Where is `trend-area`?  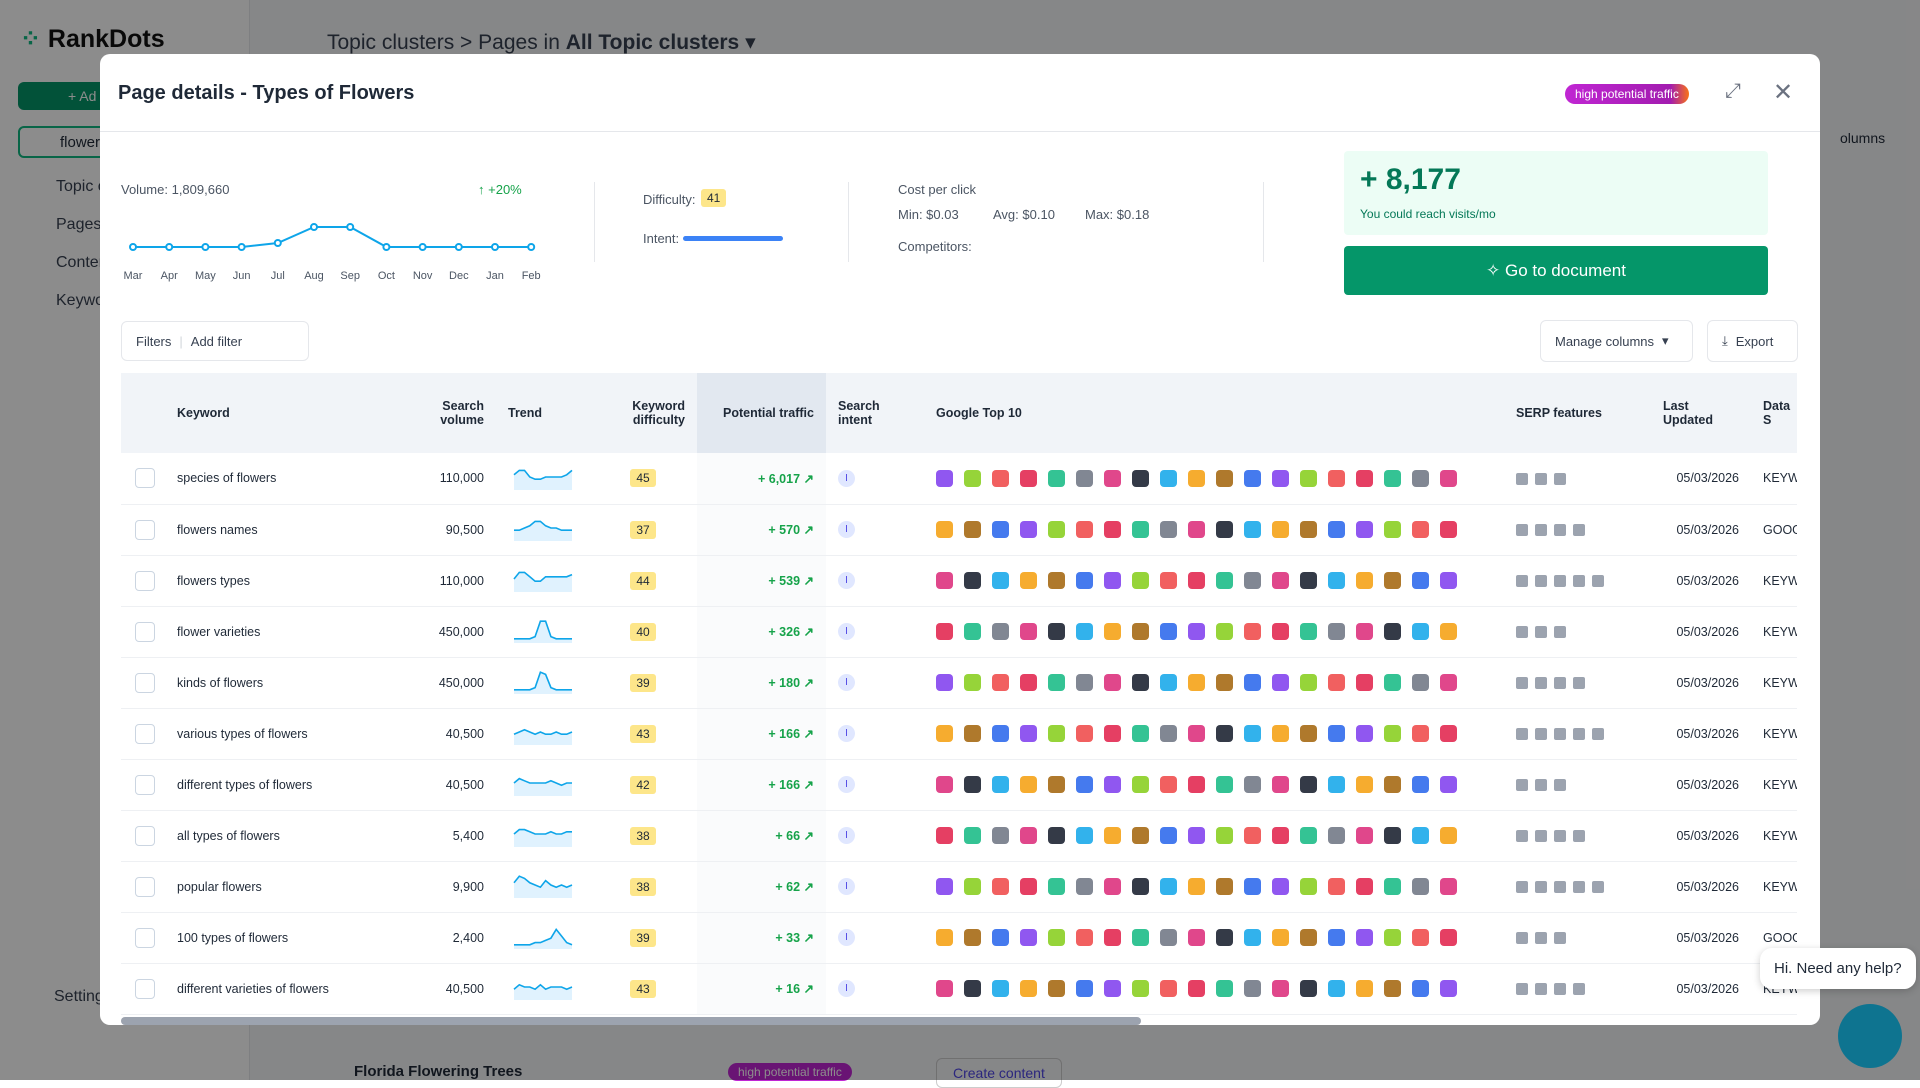
trend-area is located at coordinates (543, 632).